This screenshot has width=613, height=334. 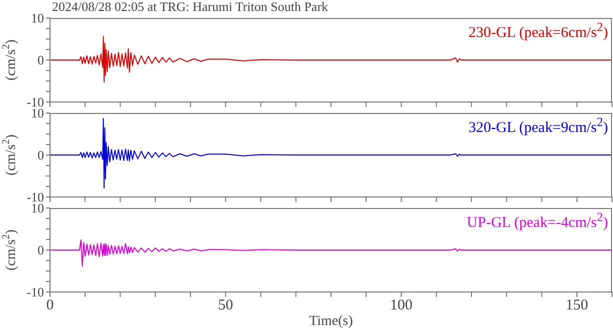 I want to click on line-series, so click(x=331, y=252).